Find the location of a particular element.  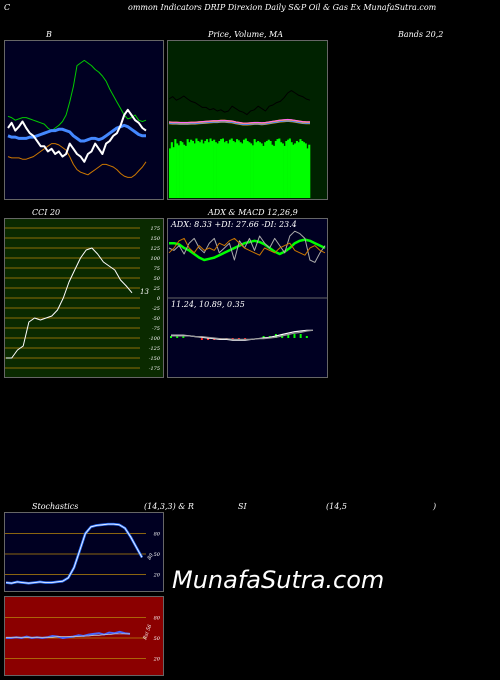

cci-tick-label: -175 is located at coordinates (154, 369).